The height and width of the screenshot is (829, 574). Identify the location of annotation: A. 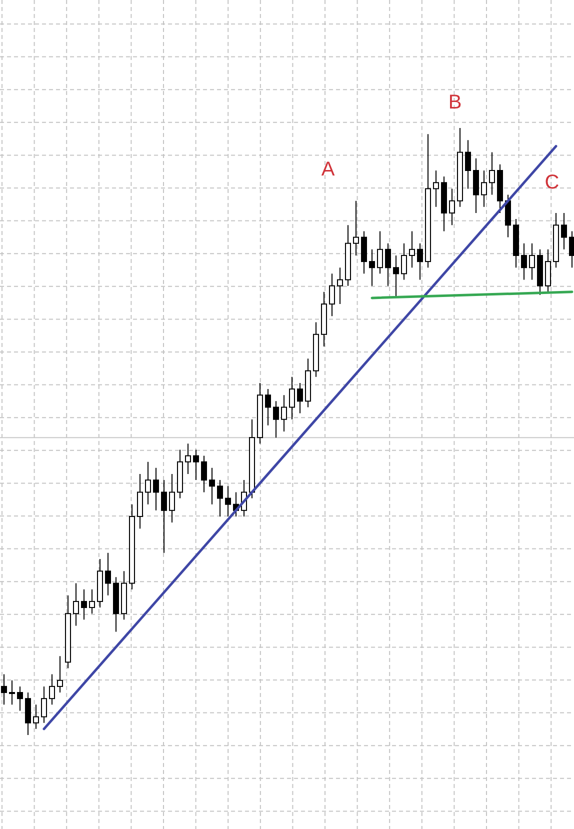
(328, 169).